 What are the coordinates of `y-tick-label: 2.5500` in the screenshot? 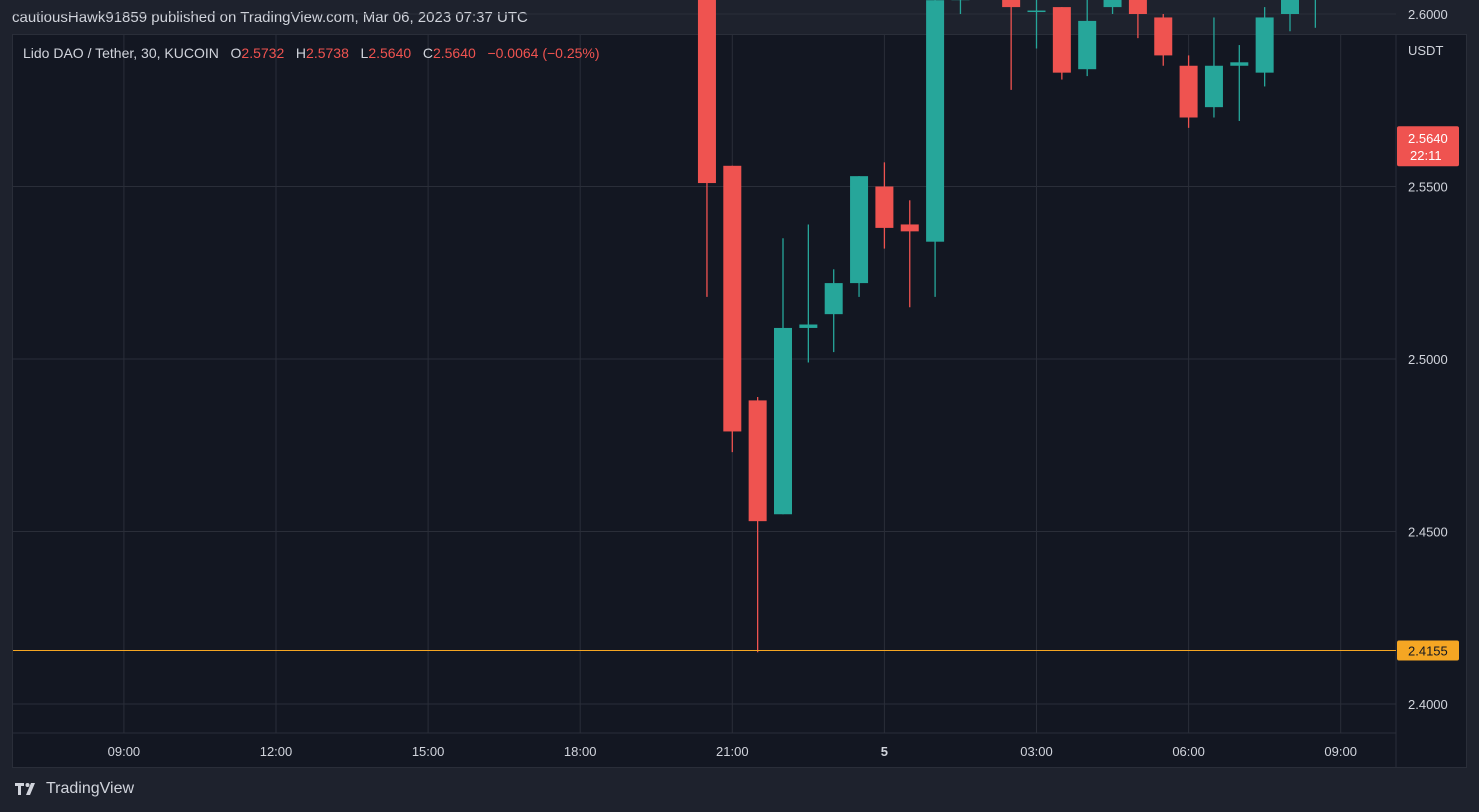 It's located at (1428, 187).